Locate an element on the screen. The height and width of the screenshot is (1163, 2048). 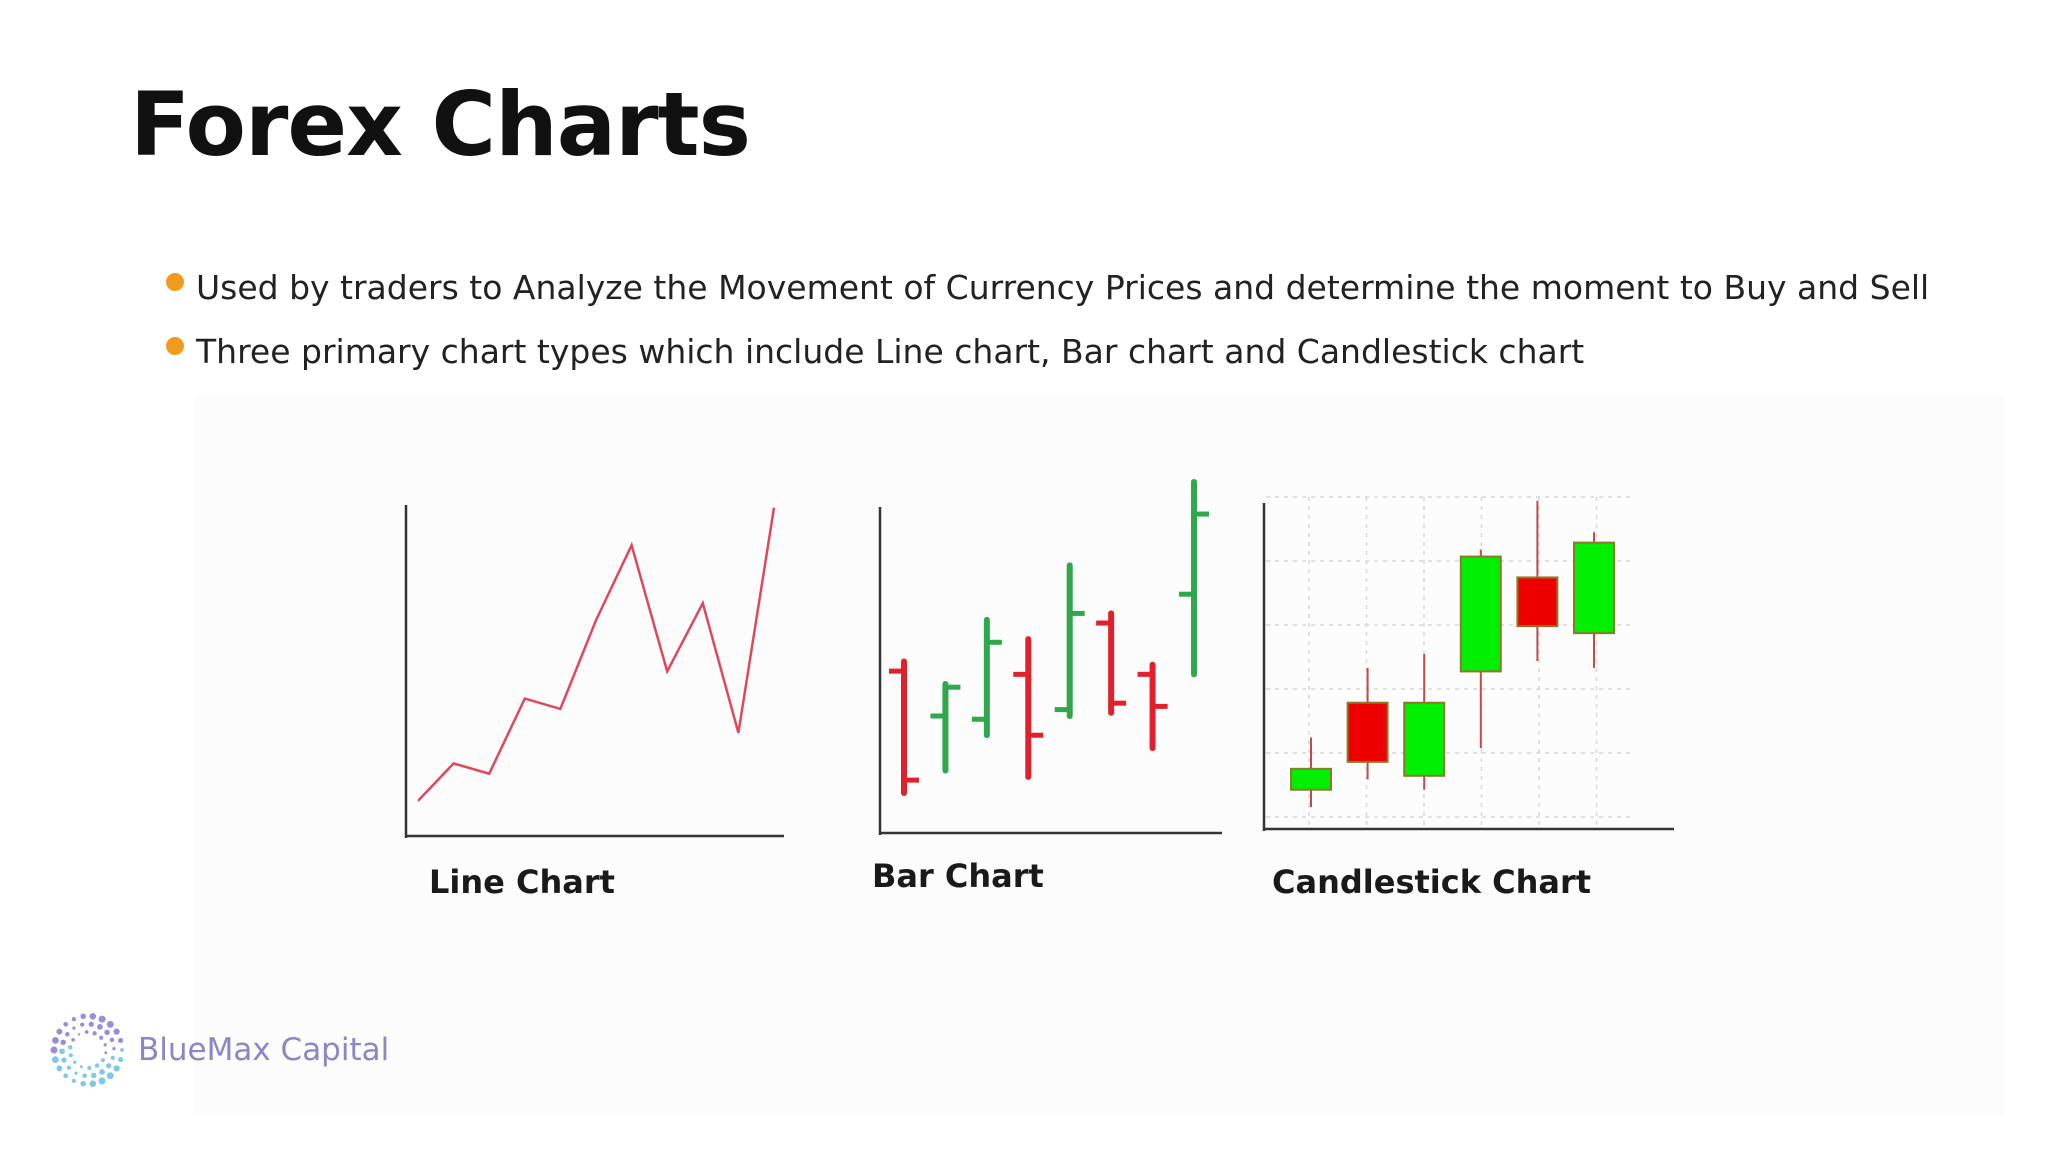
logo-text: BlueMax Capital is located at coordinates (264, 1050).